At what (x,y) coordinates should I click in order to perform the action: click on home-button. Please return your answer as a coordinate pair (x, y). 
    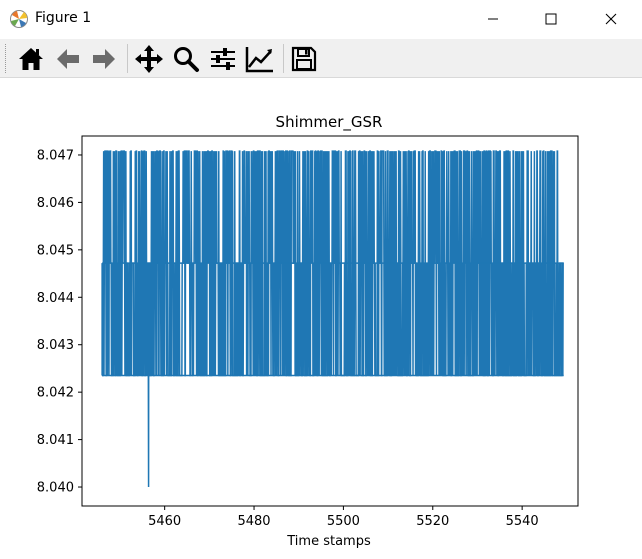
    Looking at the image, I should click on (31, 59).